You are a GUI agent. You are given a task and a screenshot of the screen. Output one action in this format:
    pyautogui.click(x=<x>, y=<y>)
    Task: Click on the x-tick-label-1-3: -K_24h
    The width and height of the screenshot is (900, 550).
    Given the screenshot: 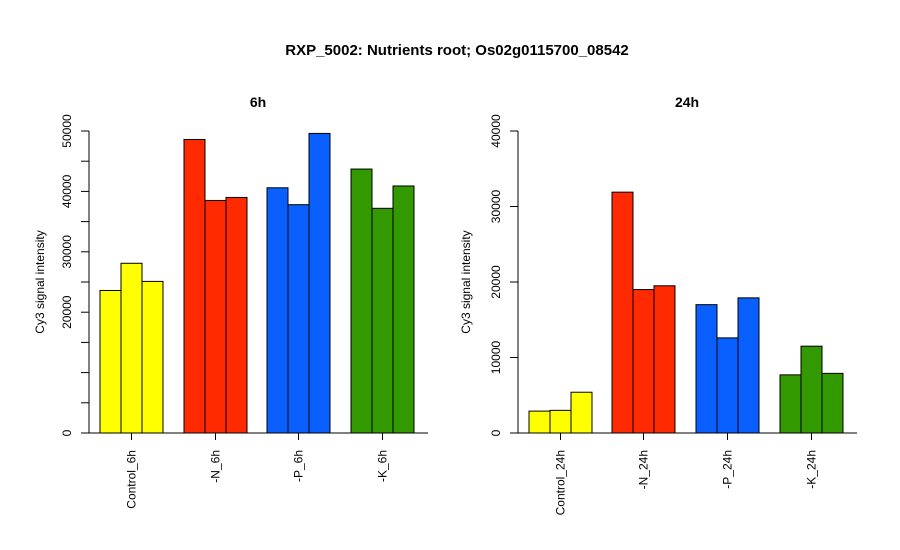 What is the action you would take?
    pyautogui.click(x=812, y=469)
    